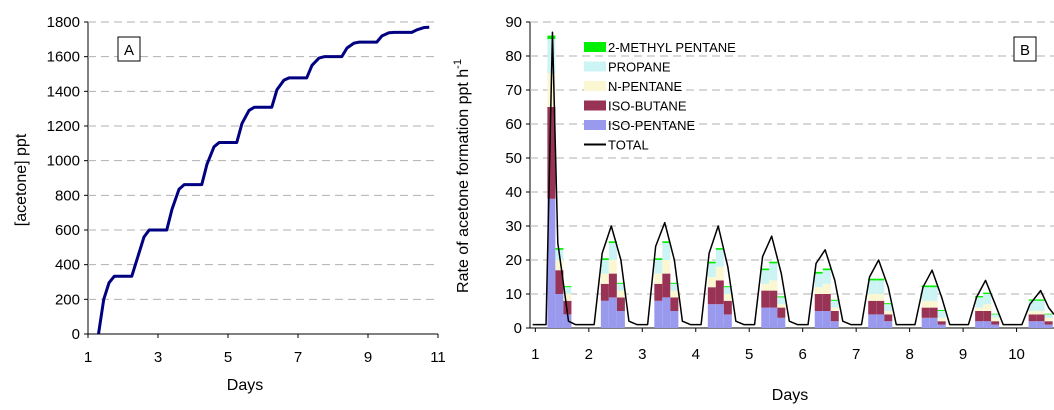 The height and width of the screenshot is (410, 1054). Describe the element at coordinates (778, 345) in the screenshot. I see `panel-b-x-ticks: 1 2 3 4 5 6 7 8 9 10` at that location.